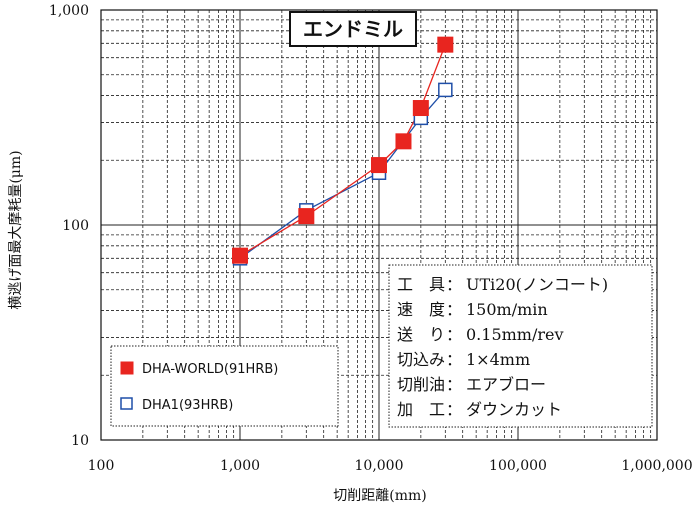 Image resolution: width=699 pixels, height=513 pixels. Describe the element at coordinates (187, 405) in the screenshot. I see `legend-label-dha1: DHA1(93HRB)` at that location.